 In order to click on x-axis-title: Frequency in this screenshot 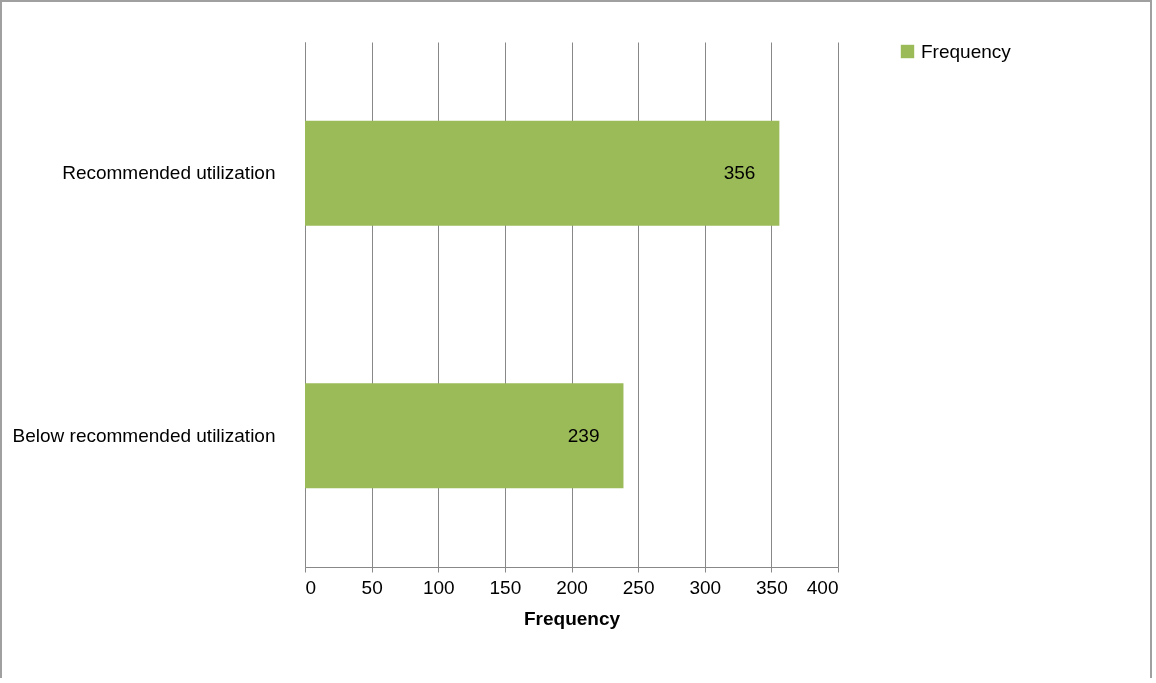, I will do `click(572, 618)`.